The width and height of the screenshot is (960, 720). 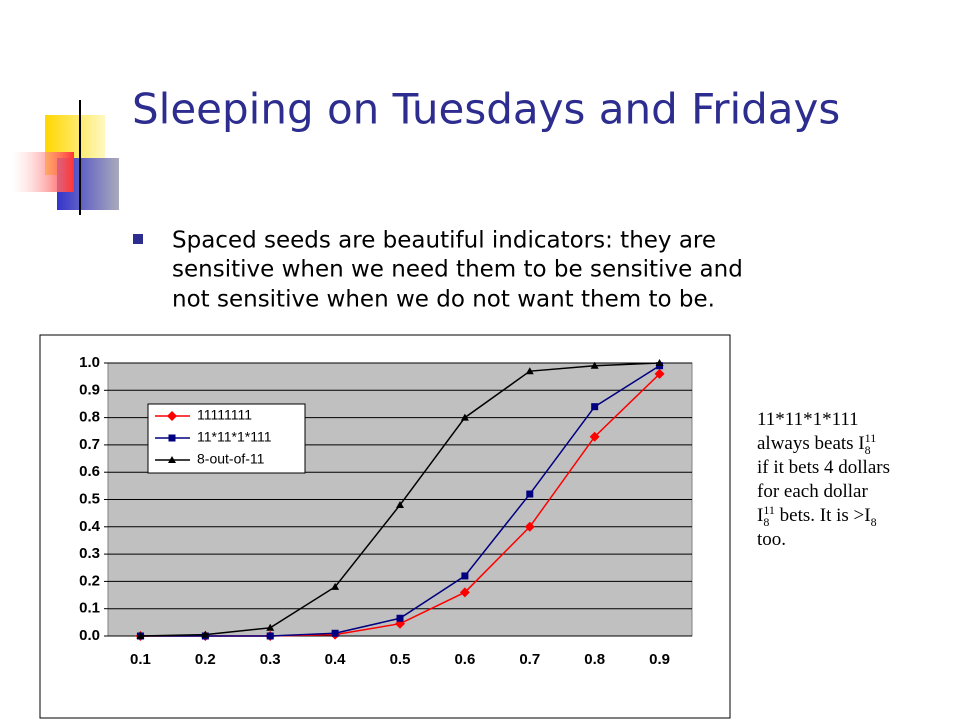 I want to click on x-tick-label: 0.8, so click(x=594, y=659).